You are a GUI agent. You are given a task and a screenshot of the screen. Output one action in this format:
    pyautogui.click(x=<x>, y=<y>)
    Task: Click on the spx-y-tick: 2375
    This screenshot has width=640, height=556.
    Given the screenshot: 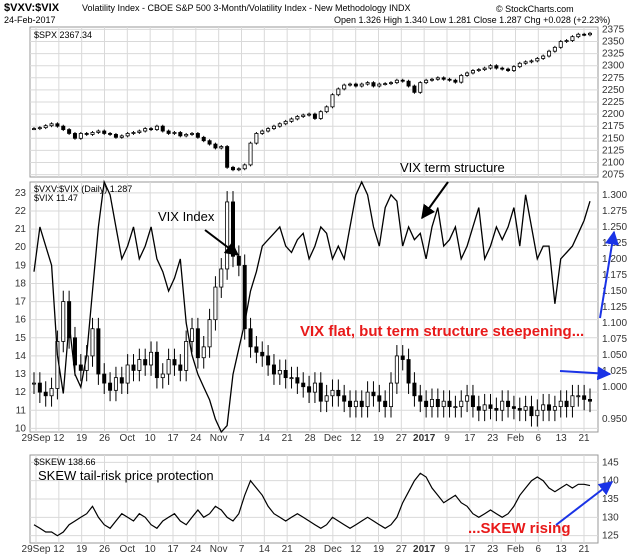 What is the action you would take?
    pyautogui.click(x=613, y=29)
    